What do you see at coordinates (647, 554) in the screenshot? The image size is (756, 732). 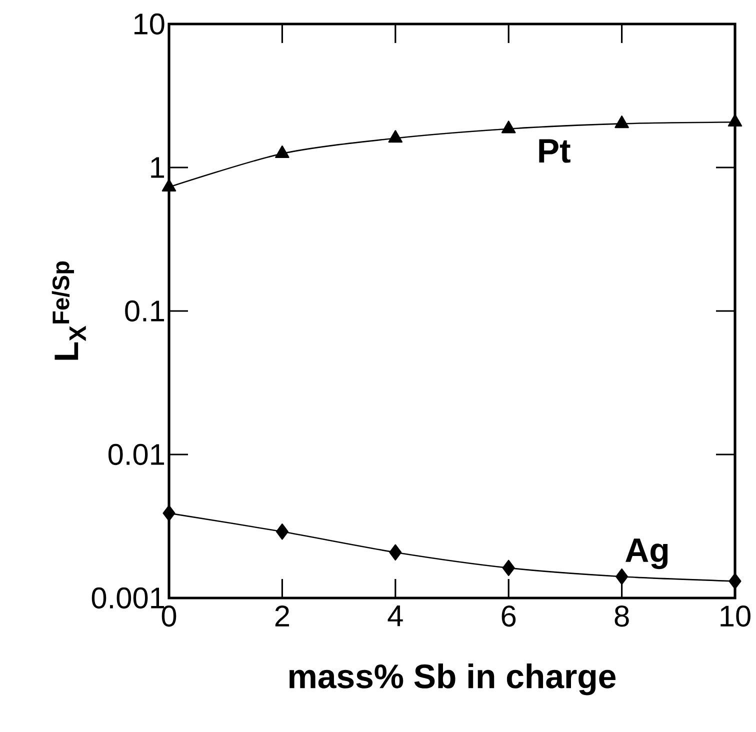 I see `series-label: Ag` at bounding box center [647, 554].